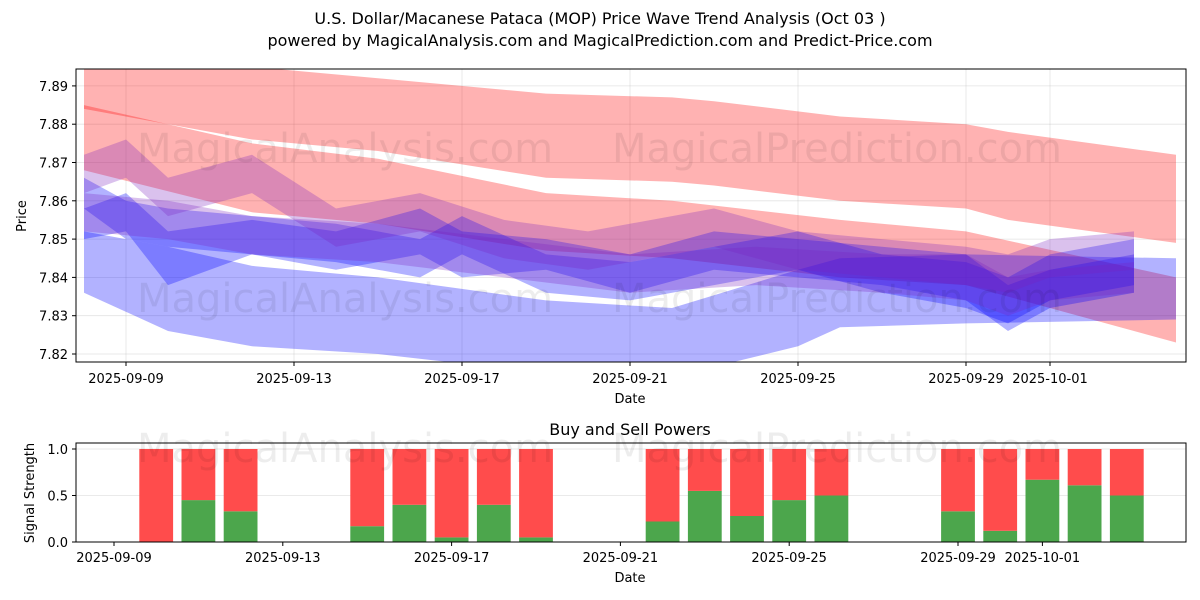 Image resolution: width=1200 pixels, height=600 pixels. Describe the element at coordinates (53, 202) in the screenshot. I see `price-y-tick-label: 7.86` at that location.